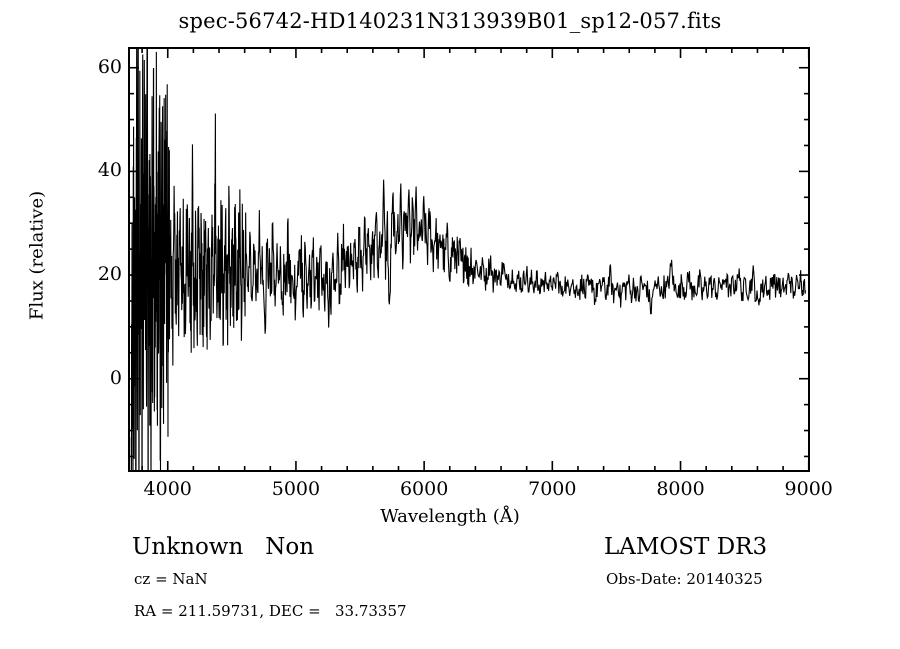  Describe the element at coordinates (680, 489) in the screenshot. I see `x-tick-label: 8000` at that location.